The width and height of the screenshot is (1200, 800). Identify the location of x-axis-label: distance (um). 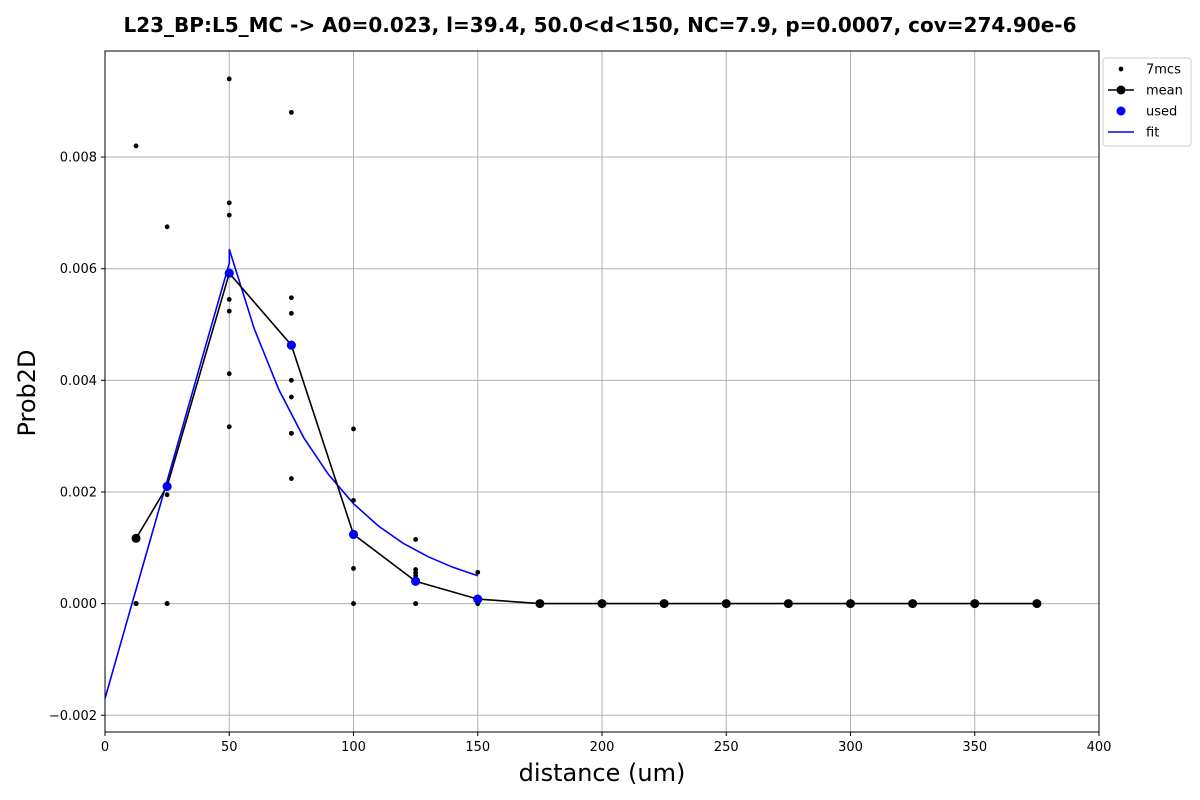
(602, 773).